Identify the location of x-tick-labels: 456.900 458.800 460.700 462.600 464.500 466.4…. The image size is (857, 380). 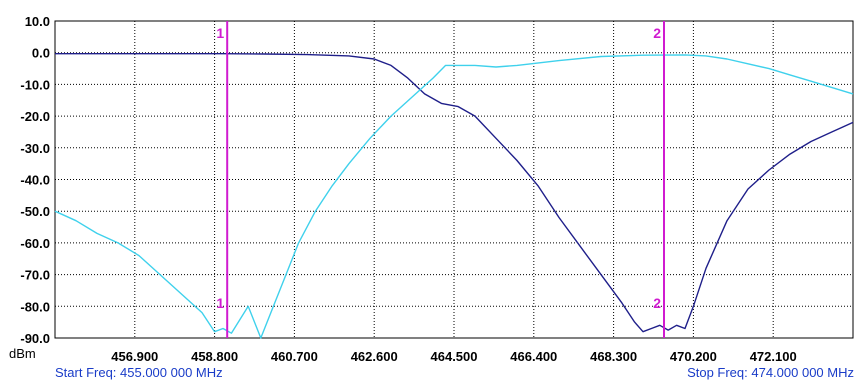
(453, 356).